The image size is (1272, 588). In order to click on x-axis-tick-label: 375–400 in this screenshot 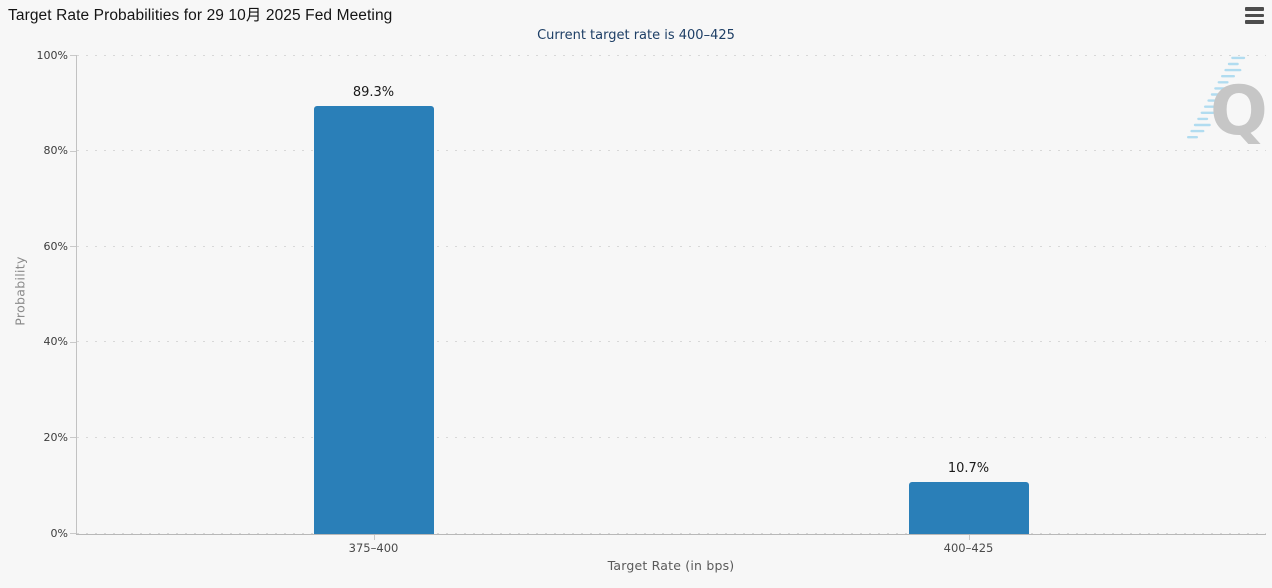, I will do `click(373, 548)`.